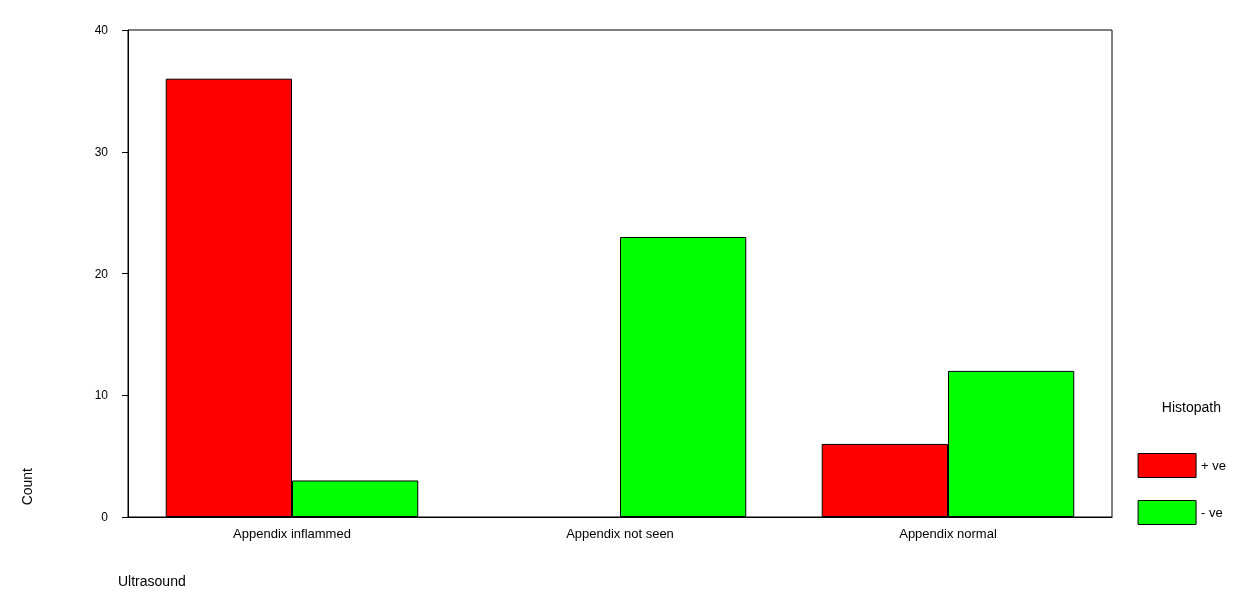 The width and height of the screenshot is (1249, 600). I want to click on y-tick-label: 20, so click(101, 273).